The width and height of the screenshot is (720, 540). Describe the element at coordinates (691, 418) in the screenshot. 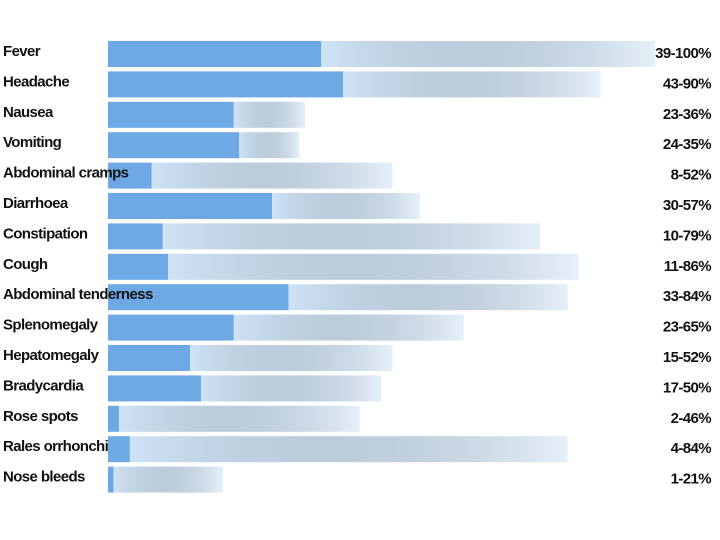

I see `range-label: 2-46%` at that location.